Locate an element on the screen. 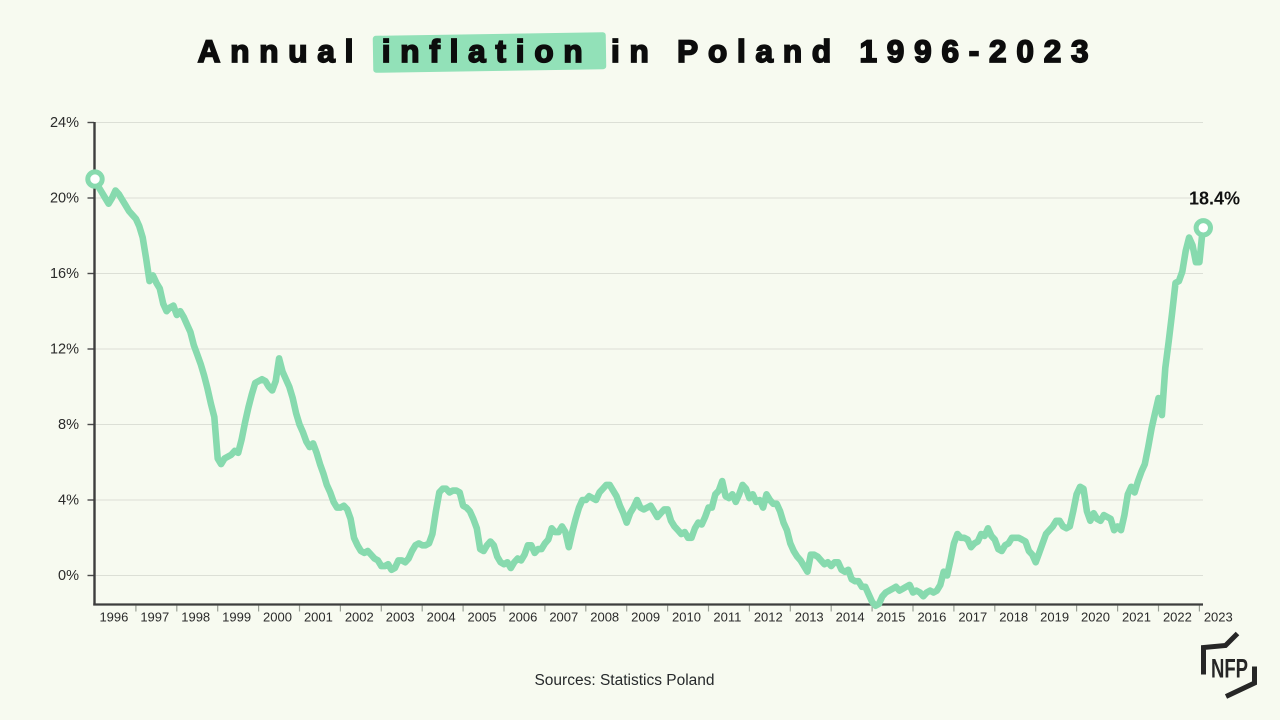  svg-text: 12% is located at coordinates (64, 350).